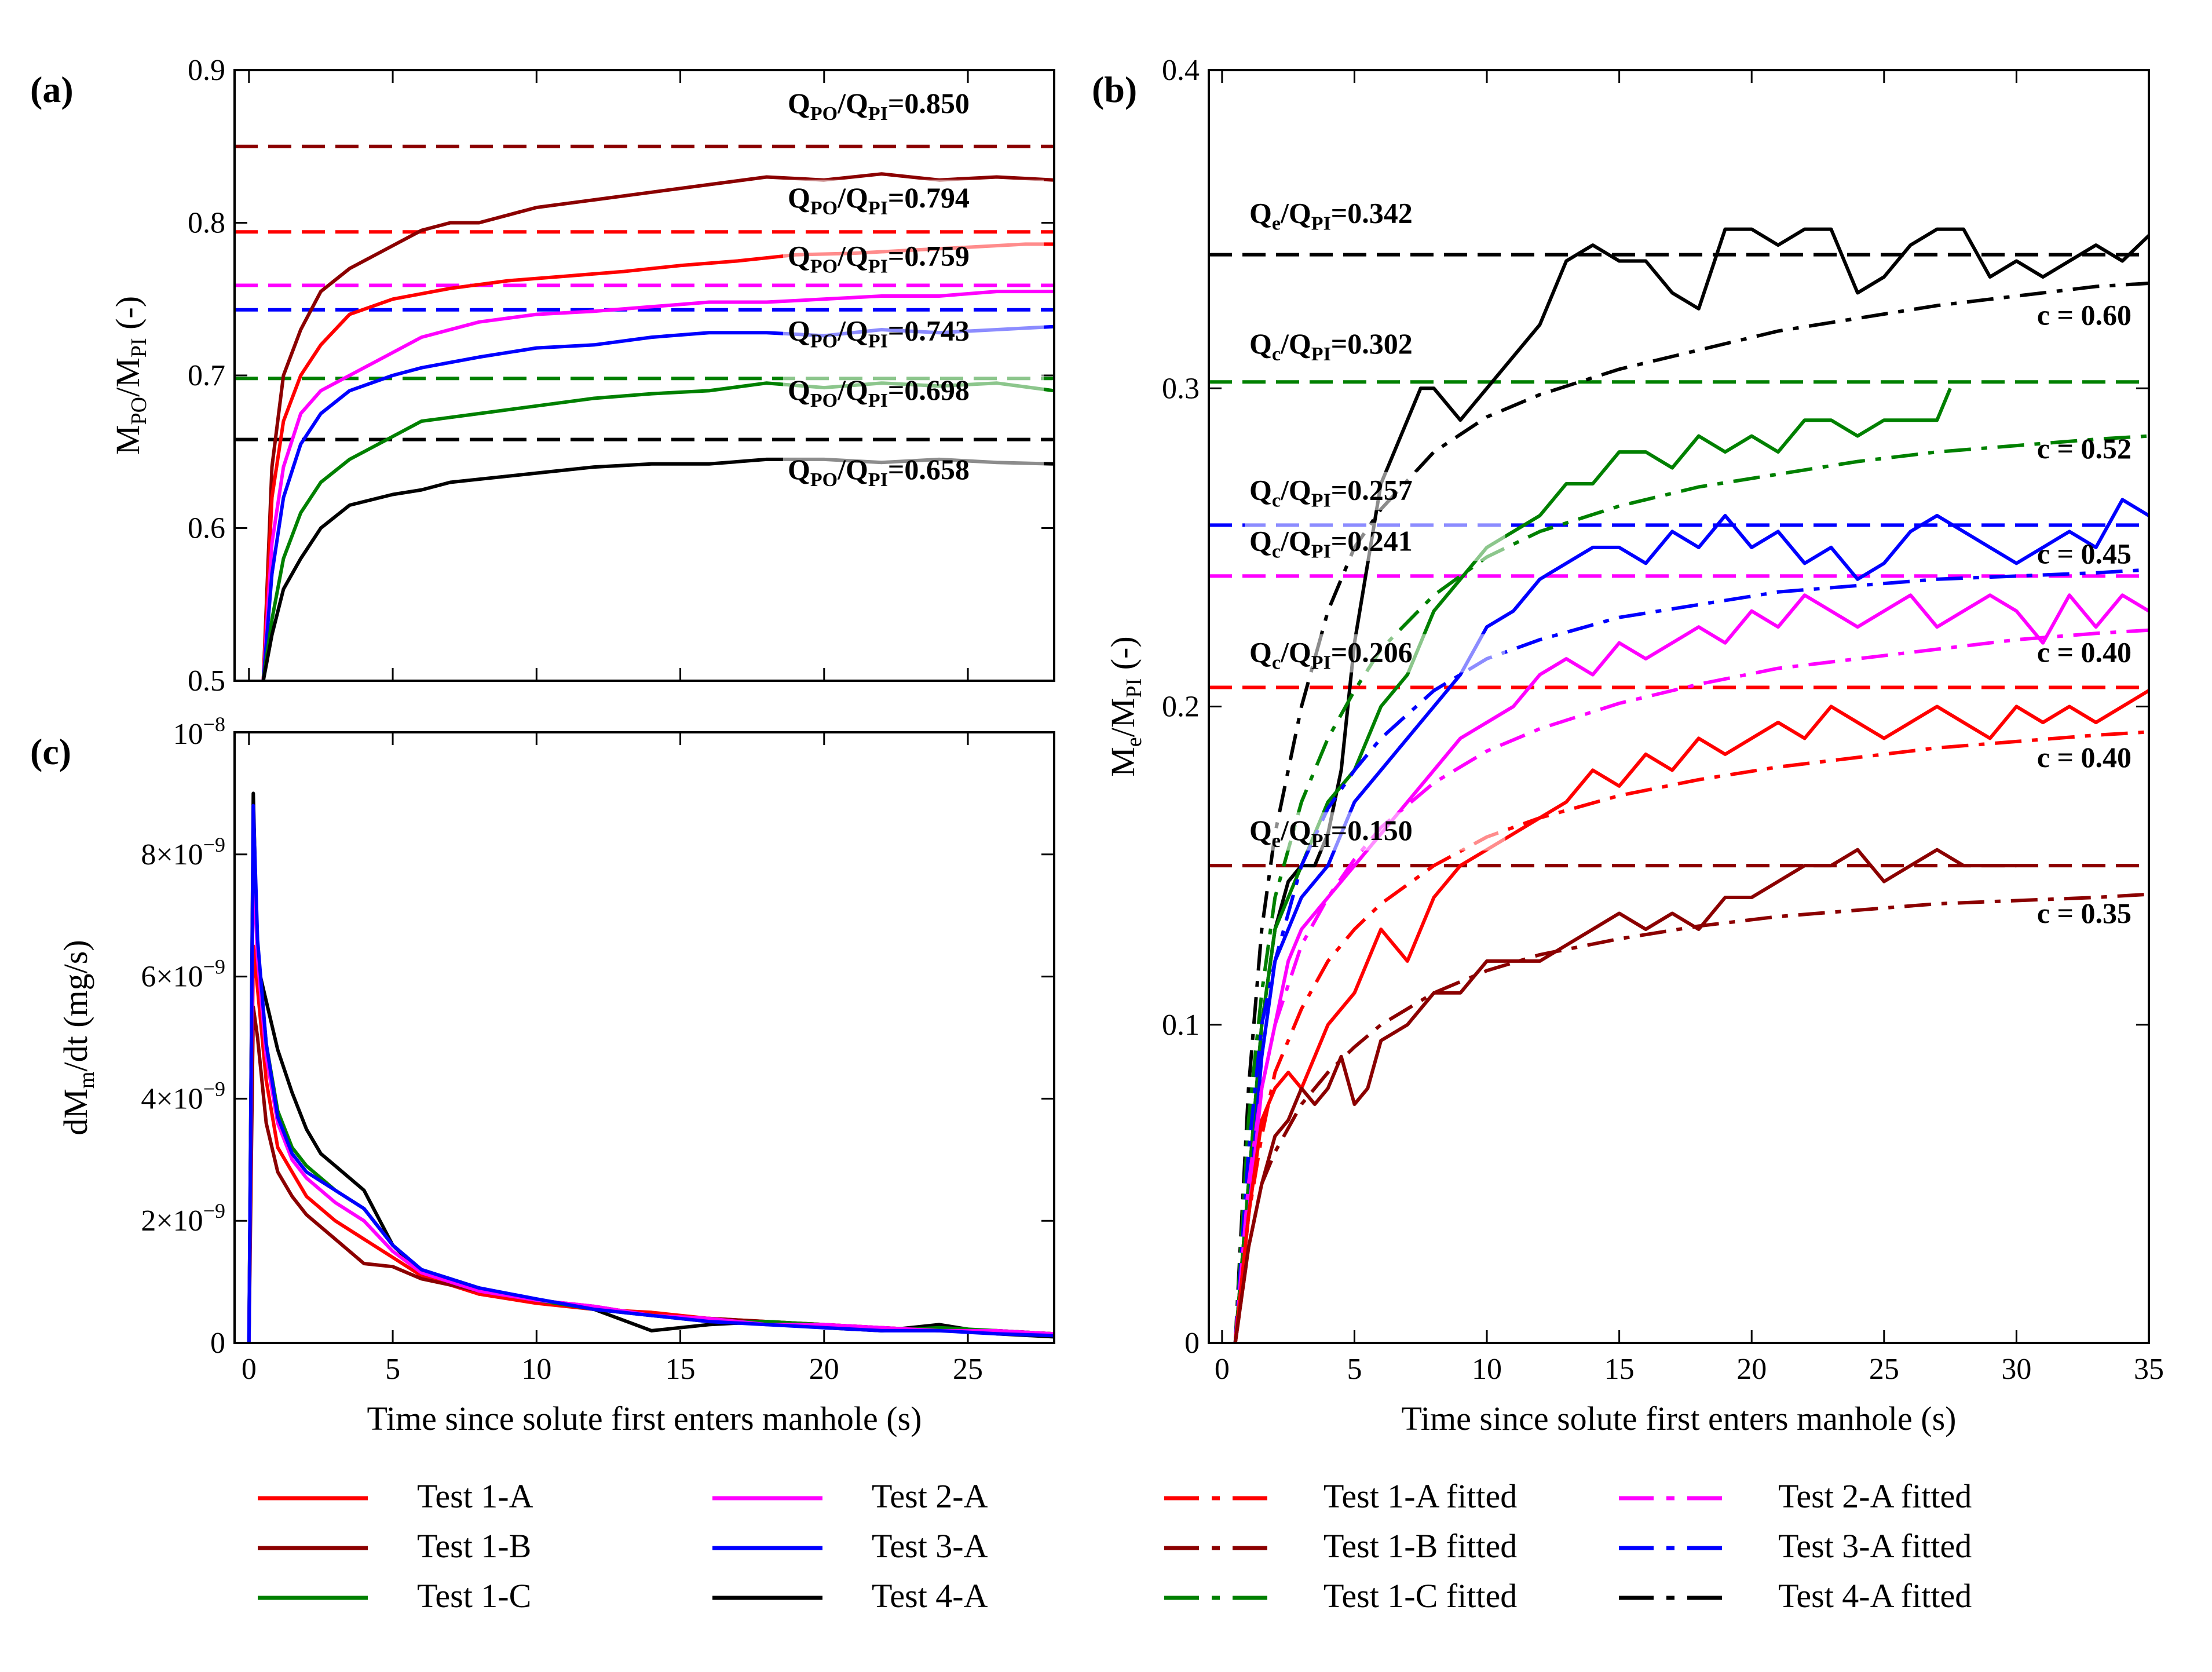 The image size is (2212, 1672). I want to click on panel-label: (c), so click(50, 751).